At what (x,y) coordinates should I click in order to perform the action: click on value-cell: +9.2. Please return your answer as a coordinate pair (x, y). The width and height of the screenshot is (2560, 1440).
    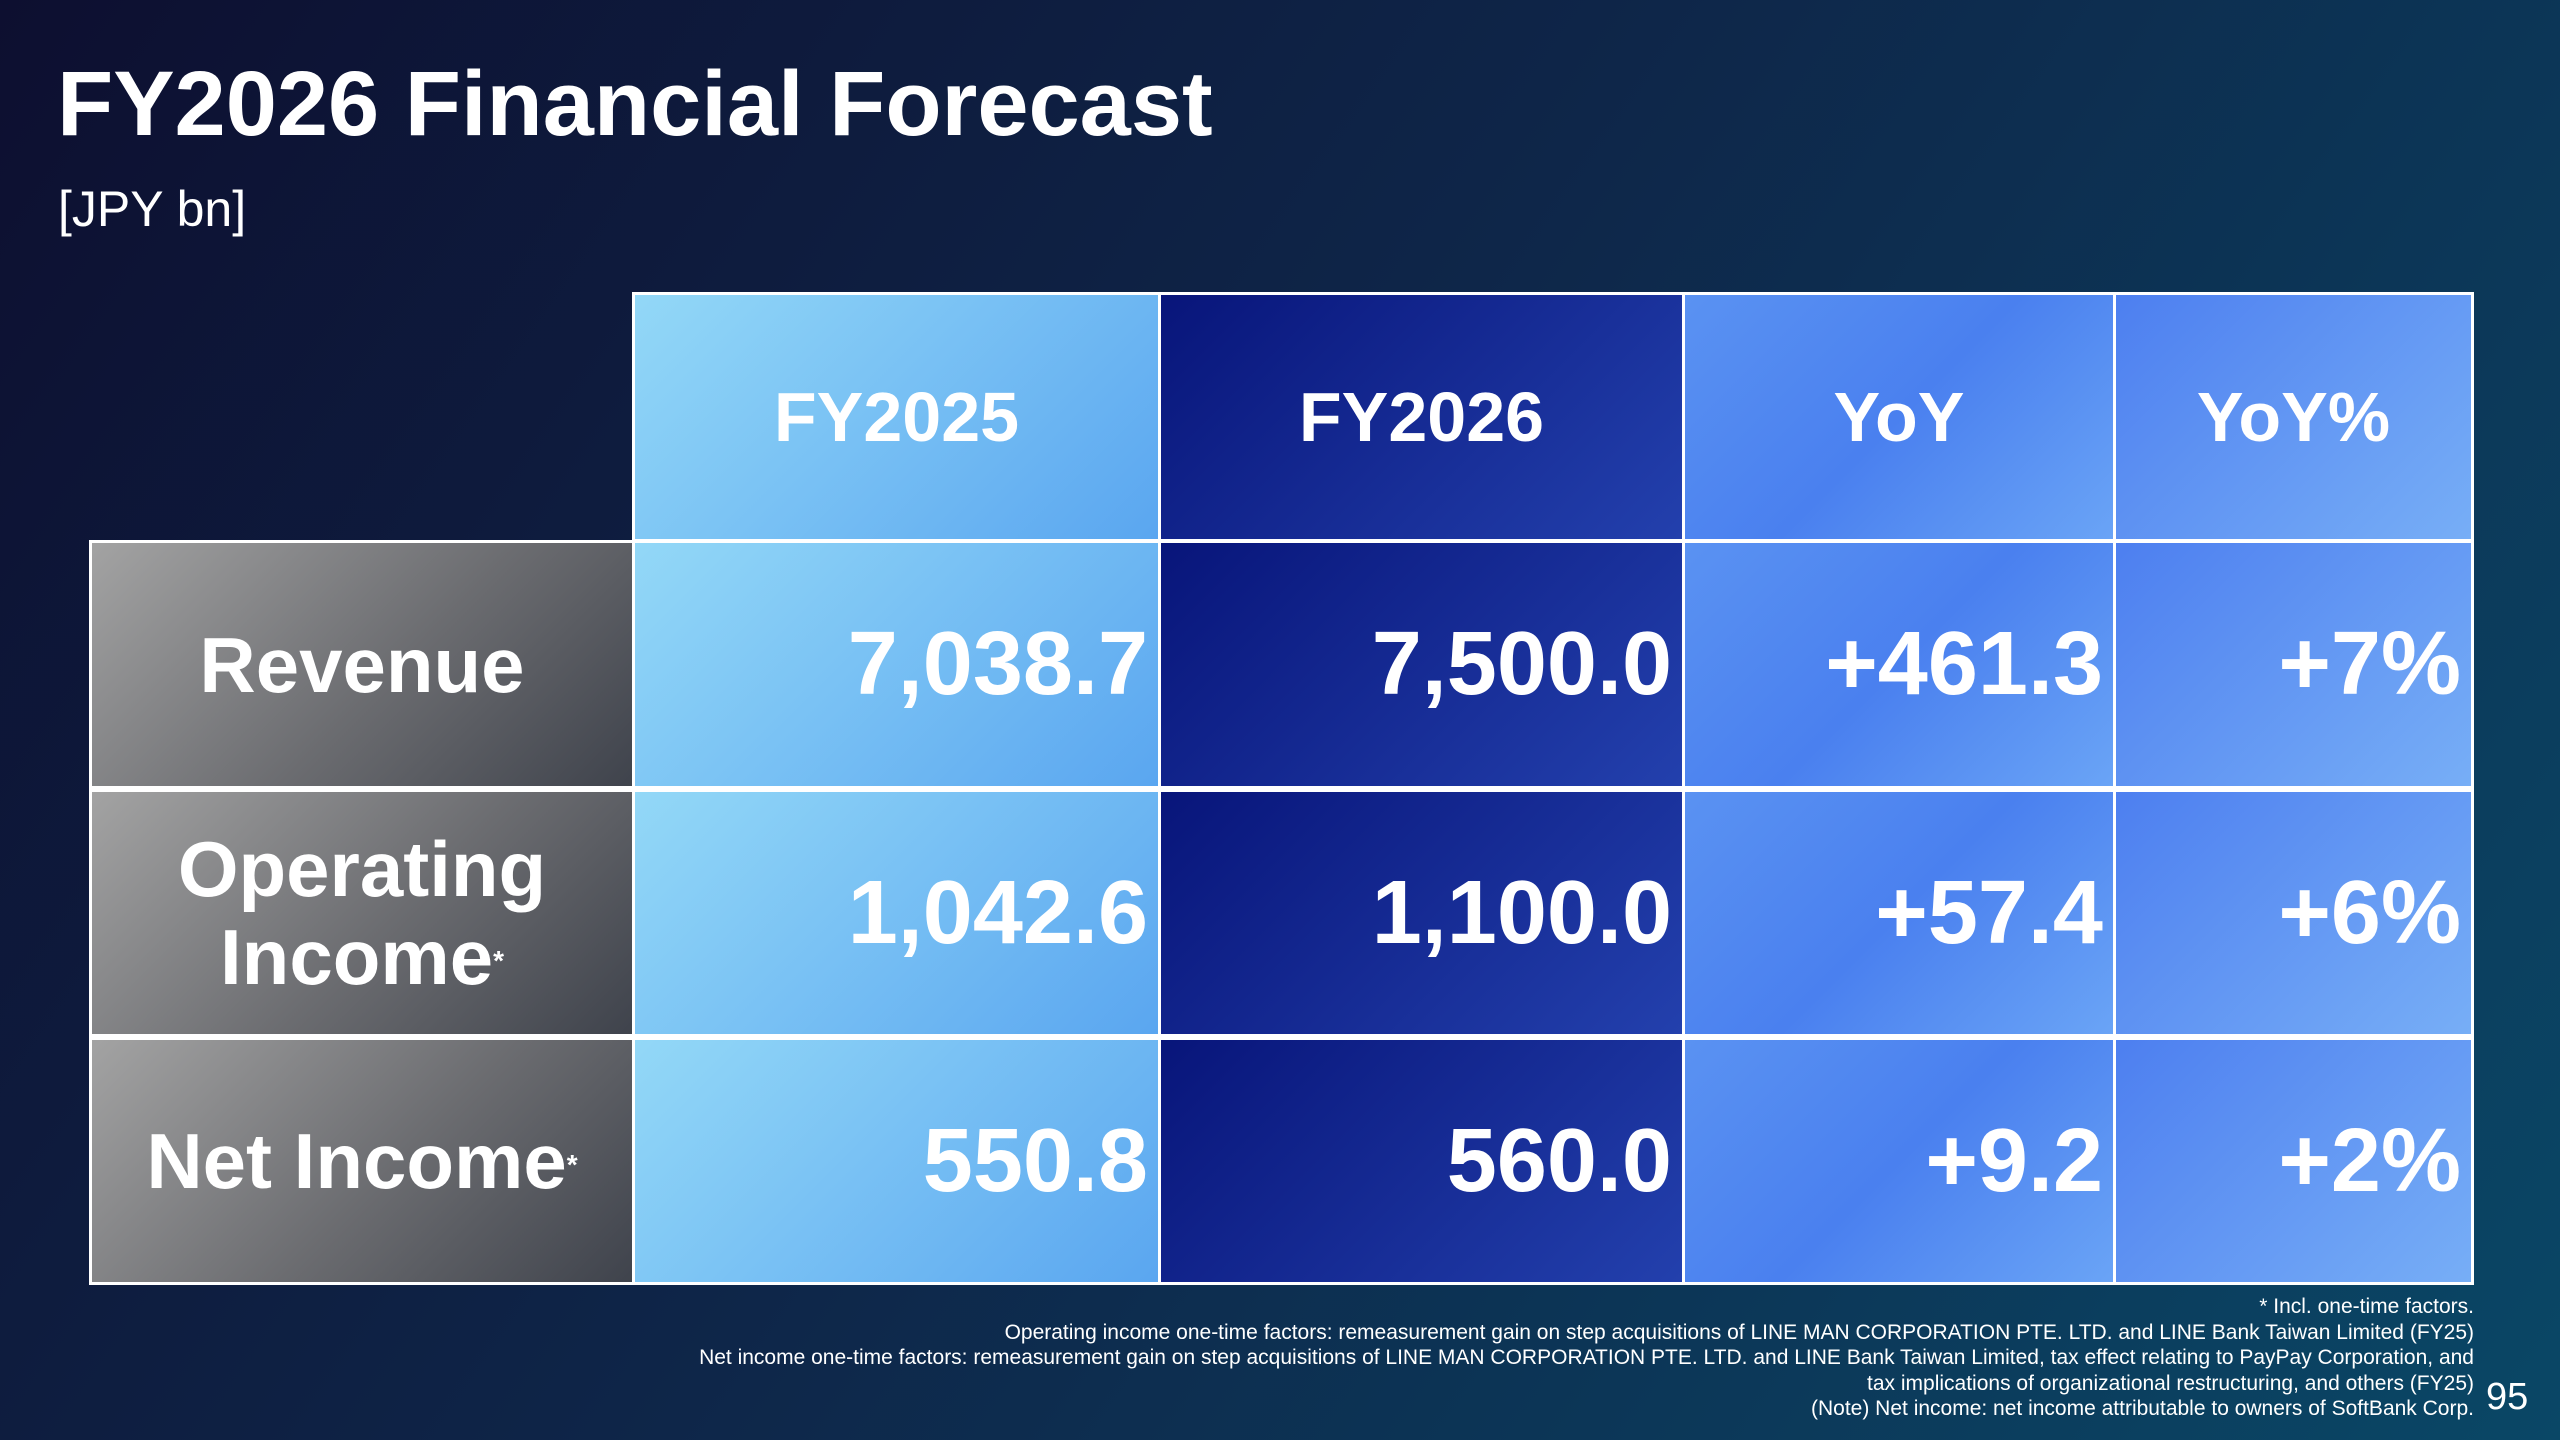
    Looking at the image, I should click on (1899, 1161).